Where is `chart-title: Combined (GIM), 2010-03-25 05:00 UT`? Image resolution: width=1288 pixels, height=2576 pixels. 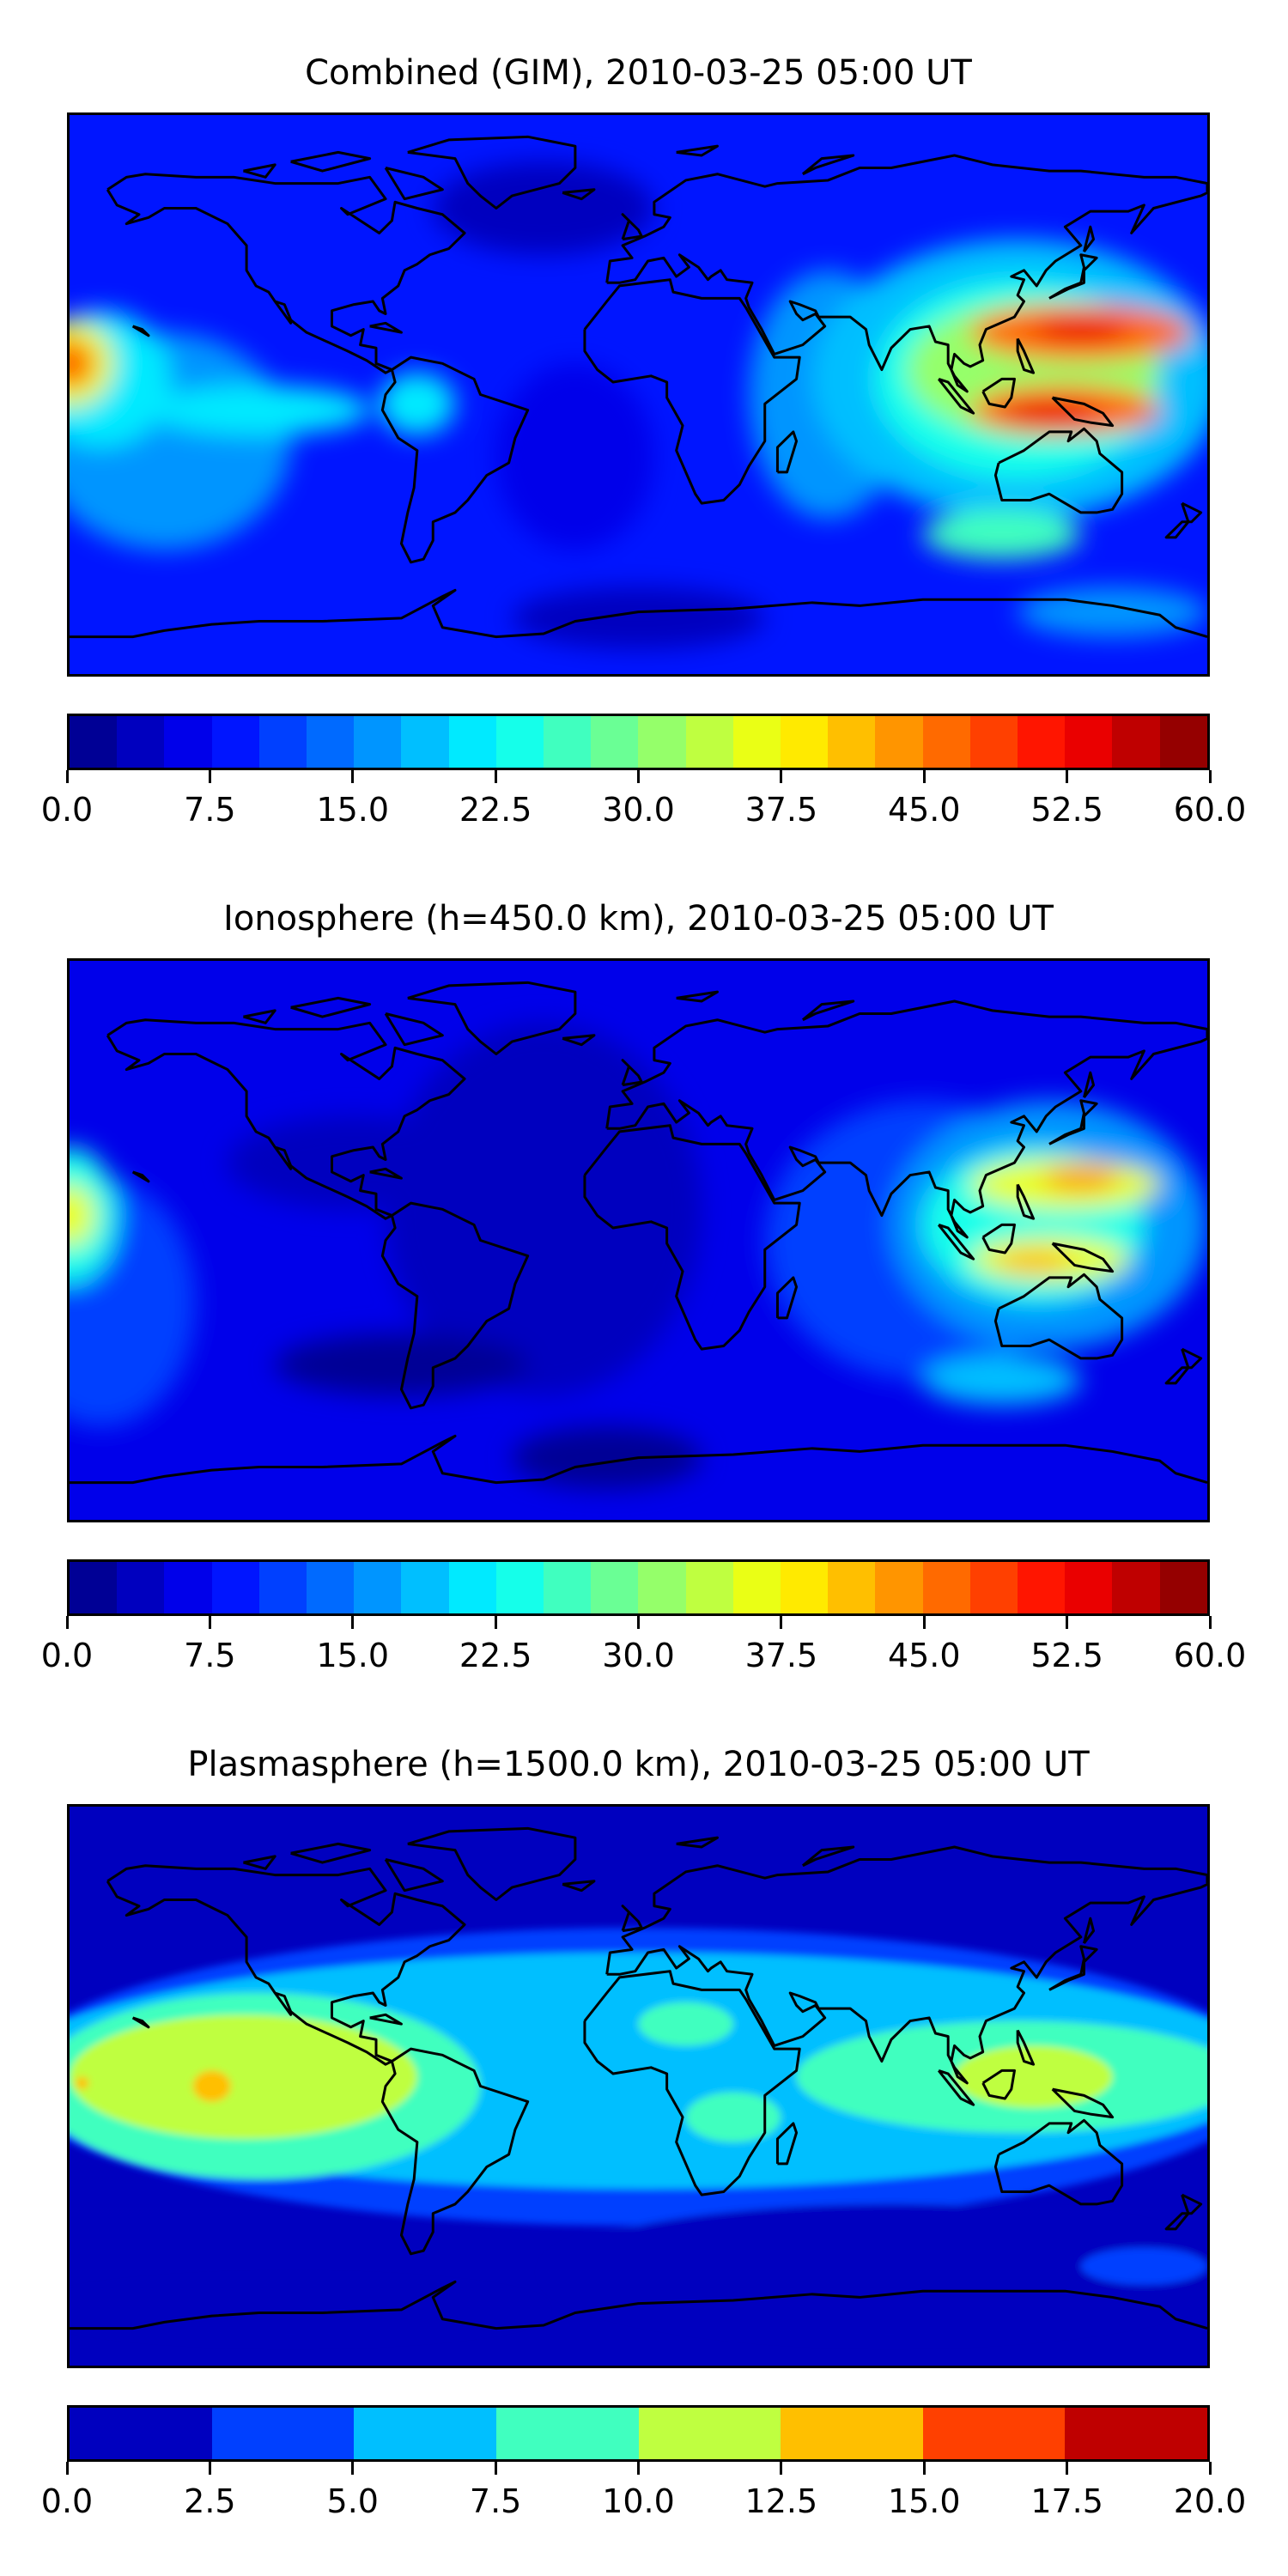 chart-title: Combined (GIM), 2010-03-25 05:00 UT is located at coordinates (638, 73).